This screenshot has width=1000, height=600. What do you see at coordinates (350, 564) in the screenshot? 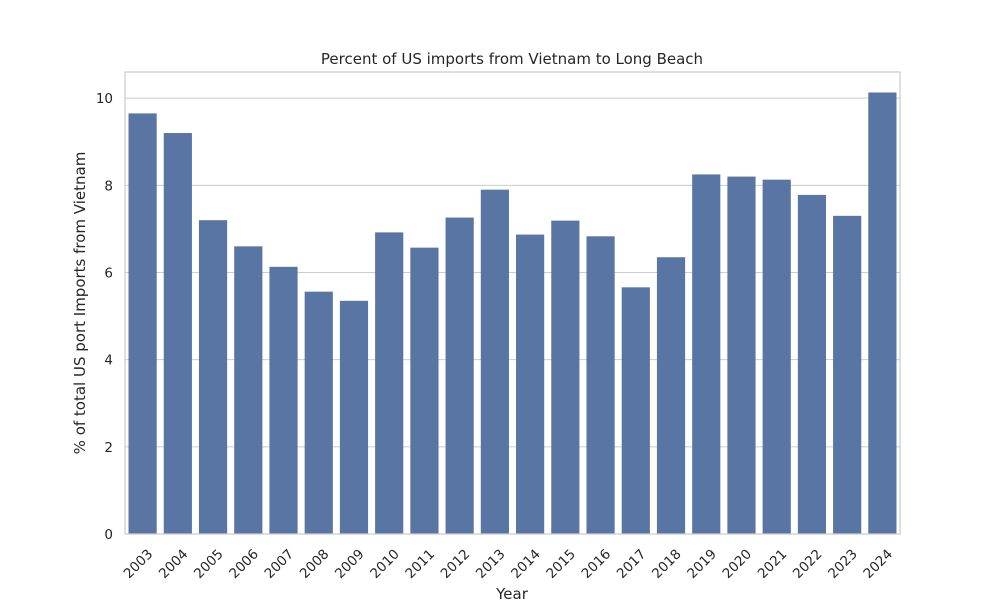
I see `x-tick-label: 2009` at bounding box center [350, 564].